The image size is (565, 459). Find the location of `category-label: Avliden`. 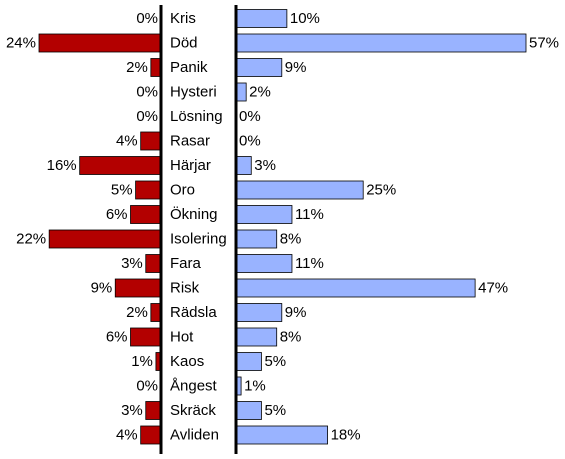

category-label: Avliden is located at coordinates (194, 435).